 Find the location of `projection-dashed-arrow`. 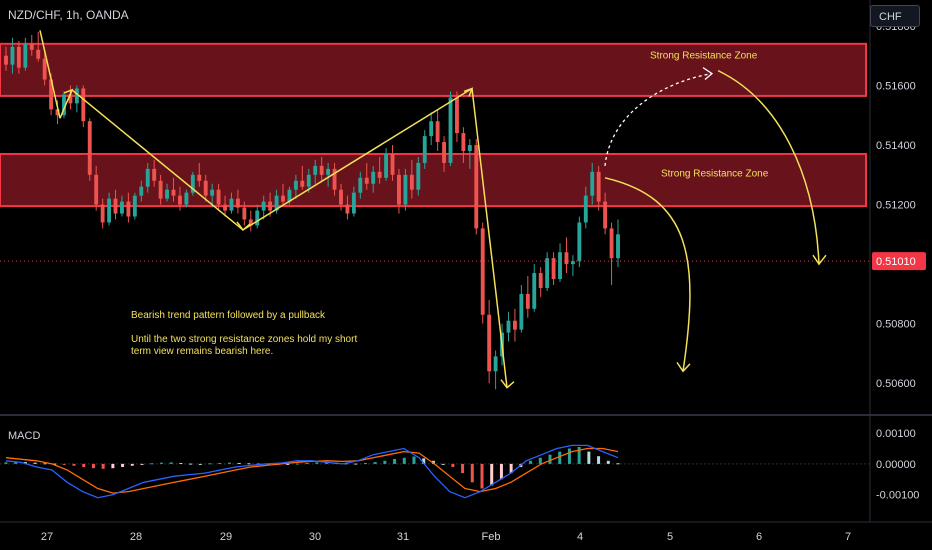

projection-dashed-arrow is located at coordinates (658, 119).